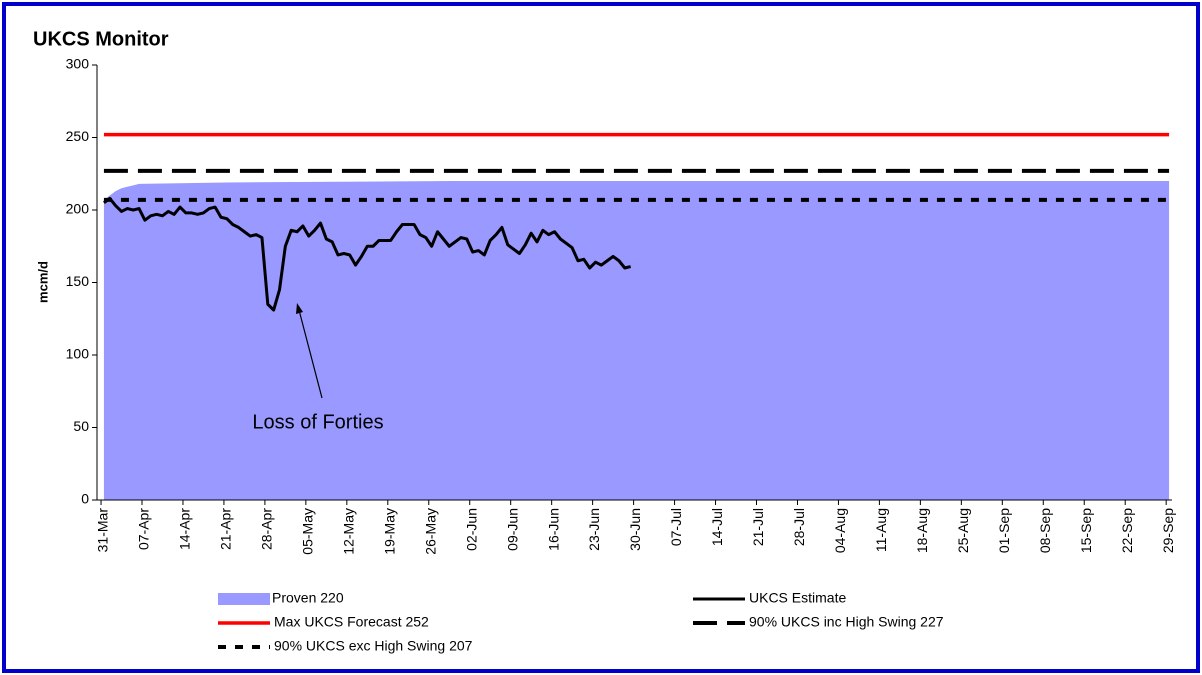  I want to click on x-tick-label: 29-Sep, so click(1168, 530).